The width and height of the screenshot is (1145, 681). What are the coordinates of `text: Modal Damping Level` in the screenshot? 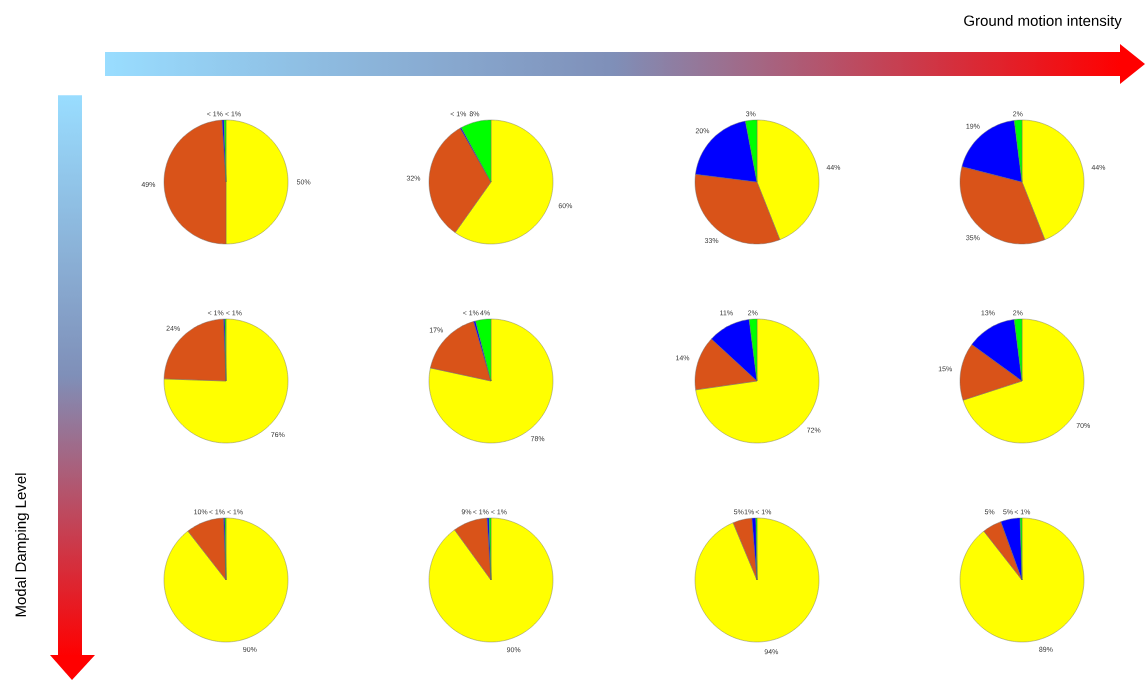 It's located at (22, 545).